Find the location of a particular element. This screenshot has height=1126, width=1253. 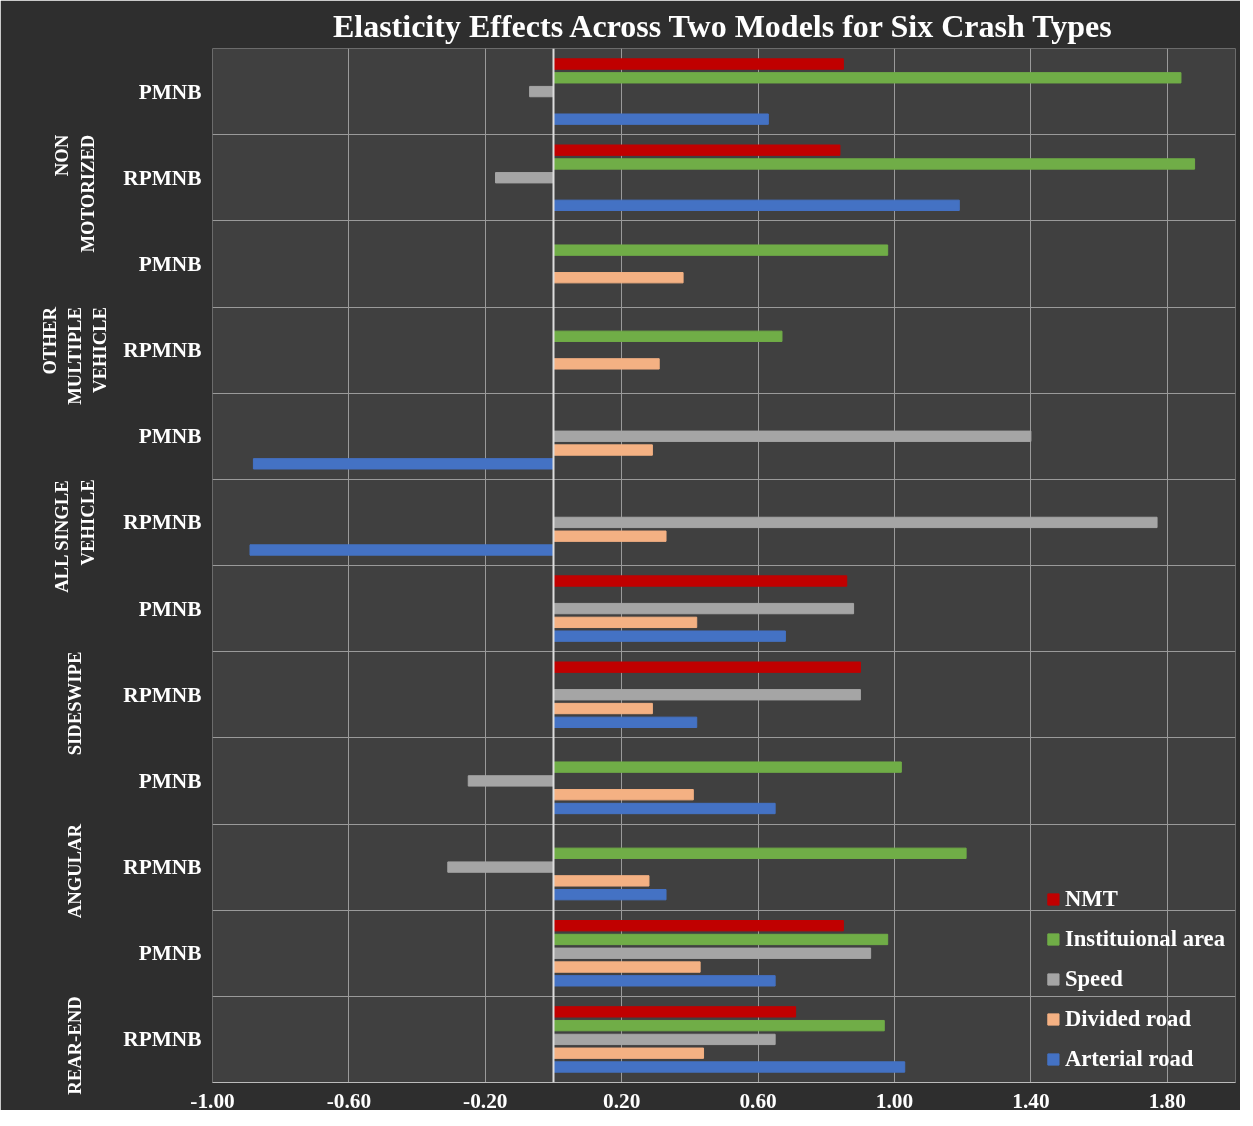

legend-label: NMT is located at coordinates (1091, 899).